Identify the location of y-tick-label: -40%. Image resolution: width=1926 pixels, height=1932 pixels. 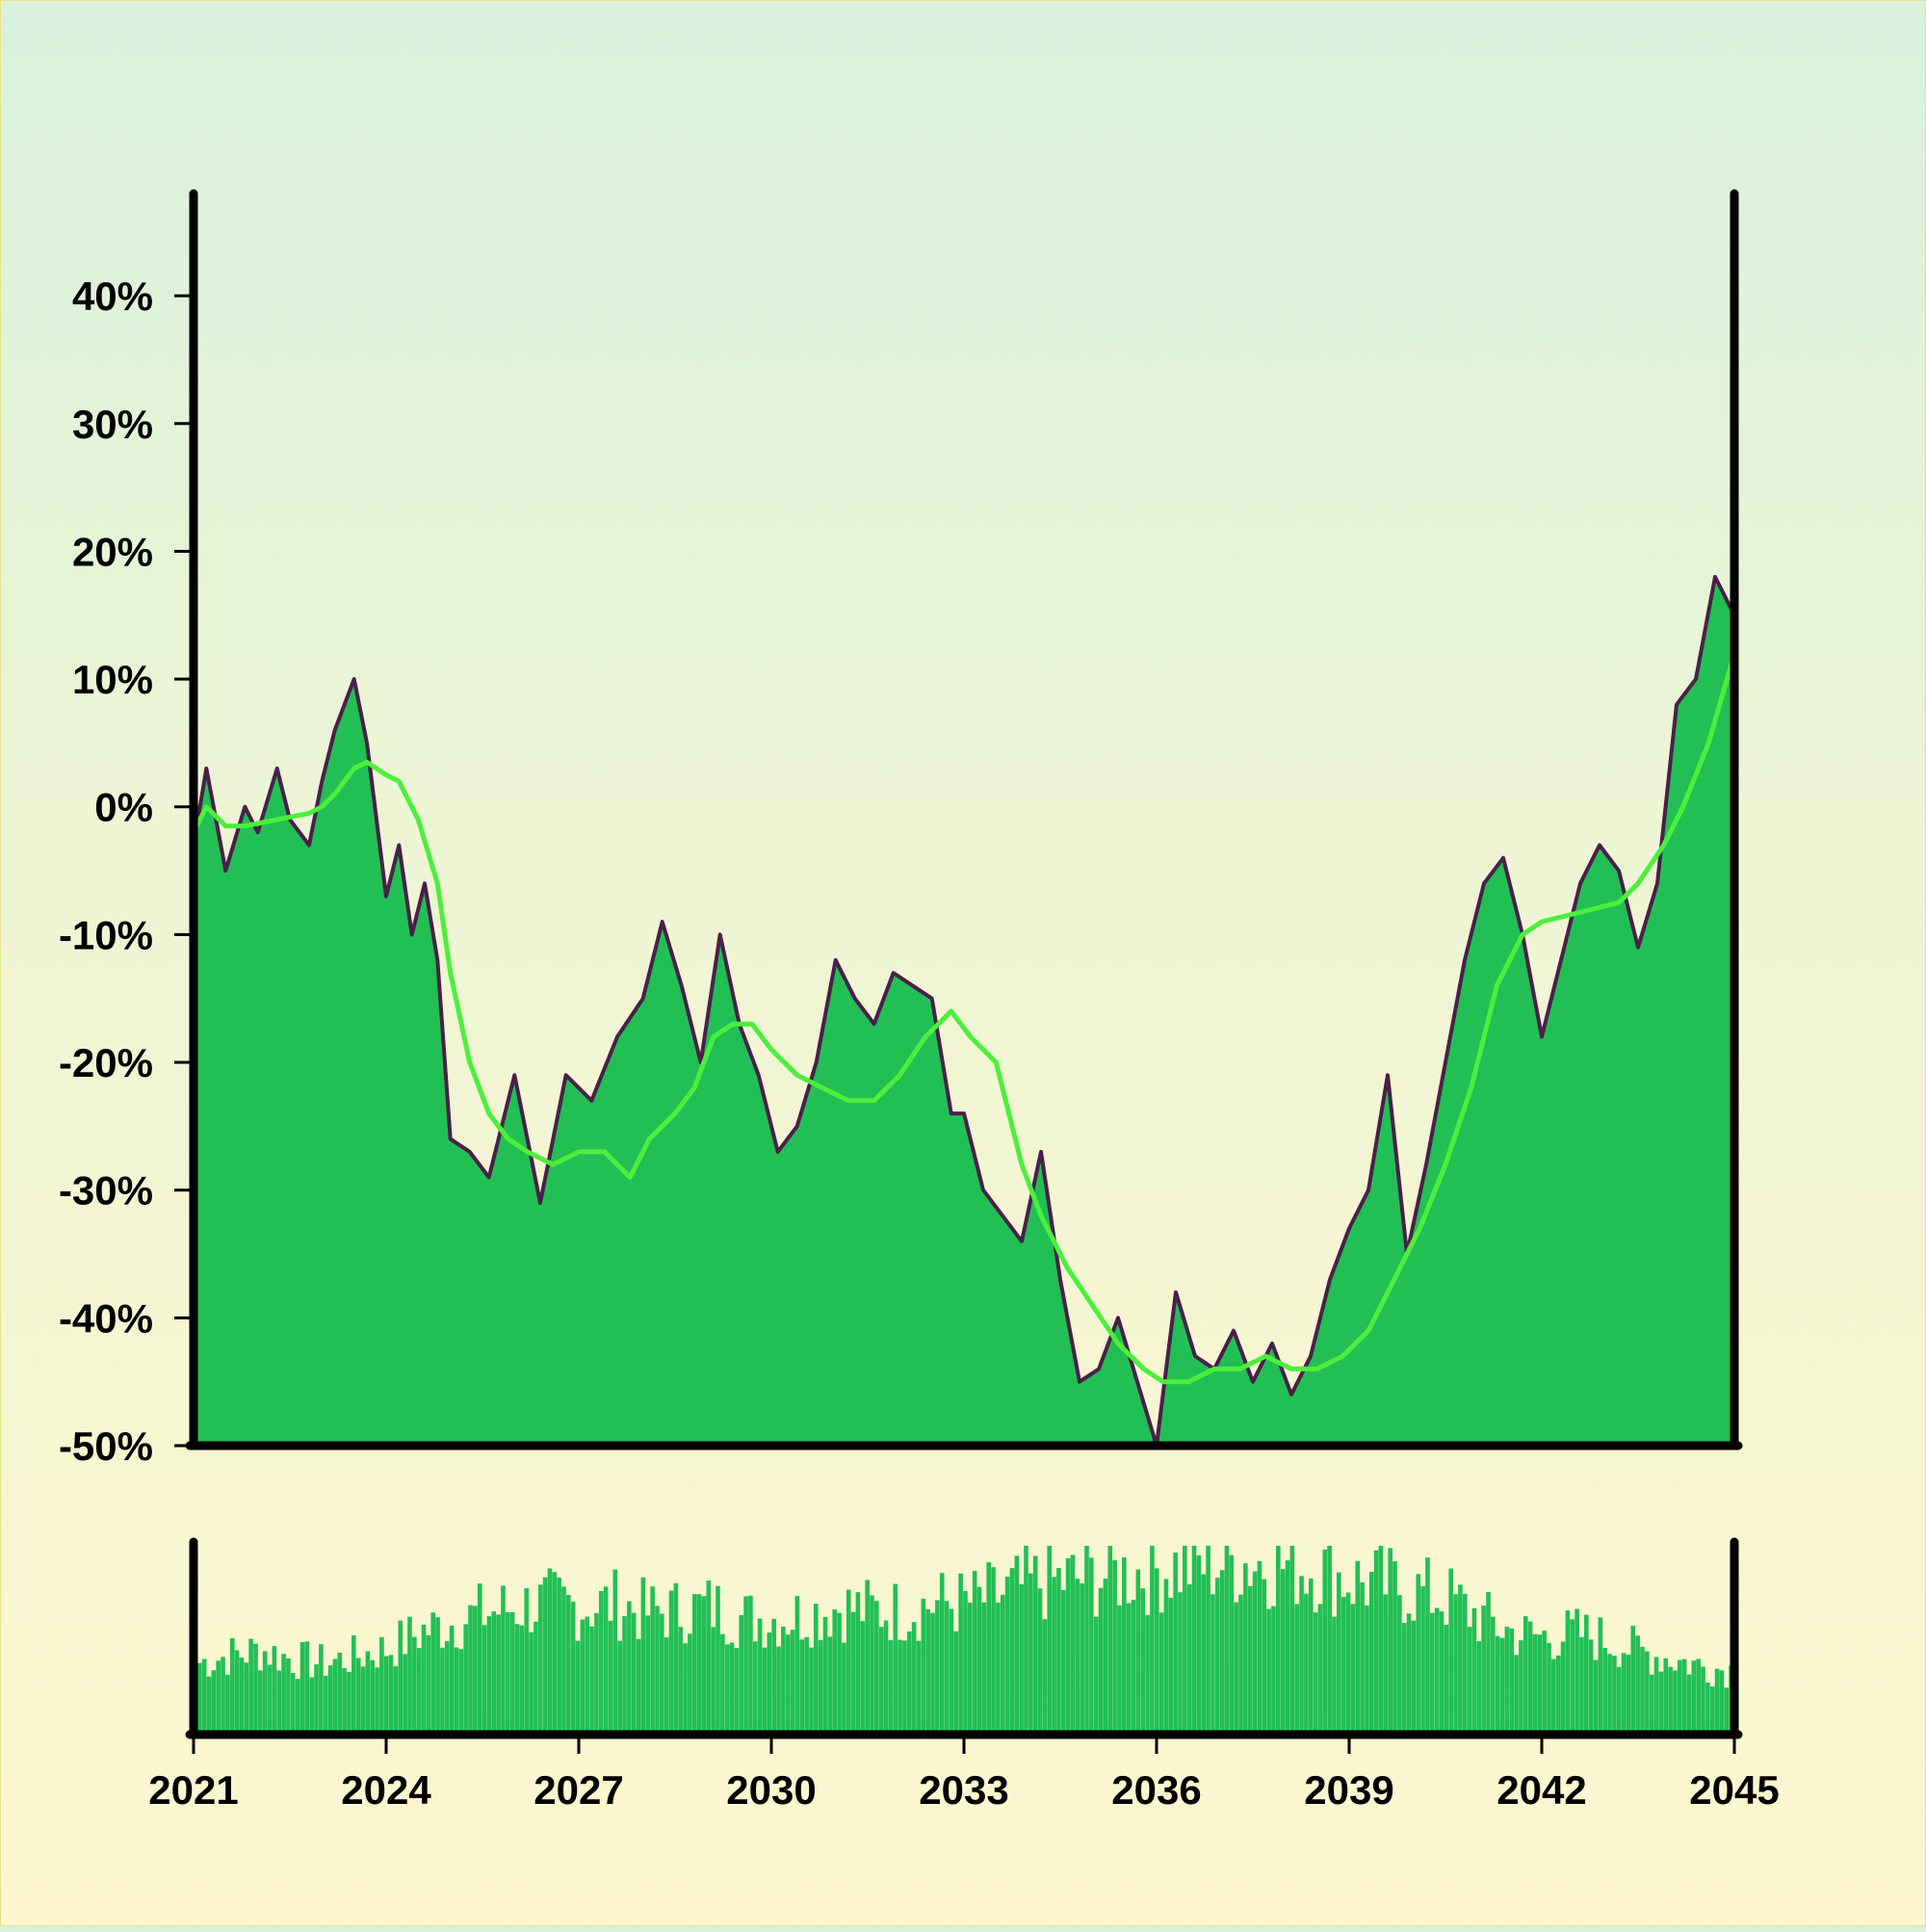
(106, 1318).